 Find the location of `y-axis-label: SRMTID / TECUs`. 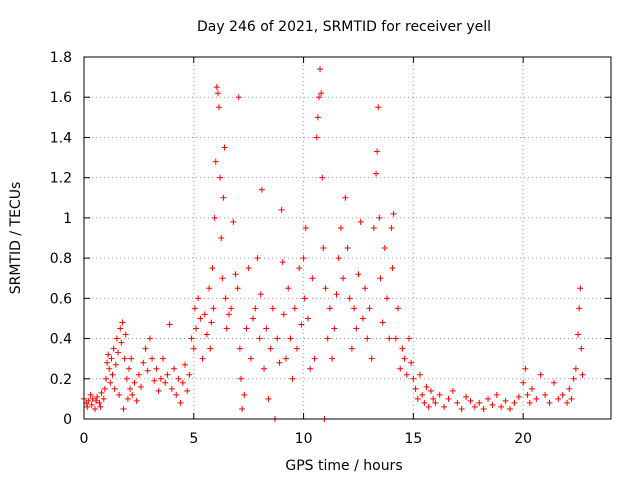

y-axis-label: SRMTID / TECUs is located at coordinates (16, 238).